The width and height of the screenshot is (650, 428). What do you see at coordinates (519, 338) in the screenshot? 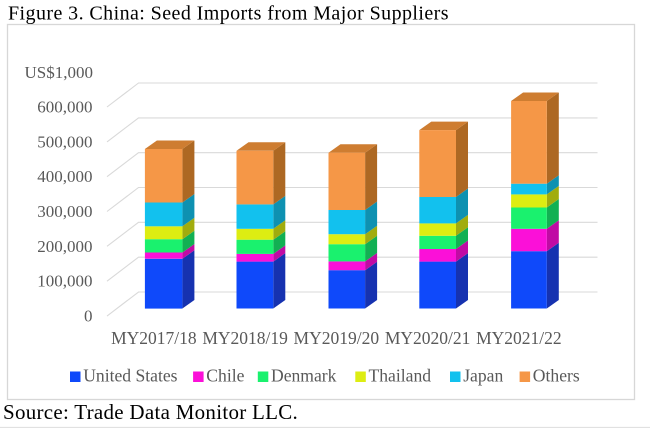
I see `svg-text: MY2021/22` at bounding box center [519, 338].